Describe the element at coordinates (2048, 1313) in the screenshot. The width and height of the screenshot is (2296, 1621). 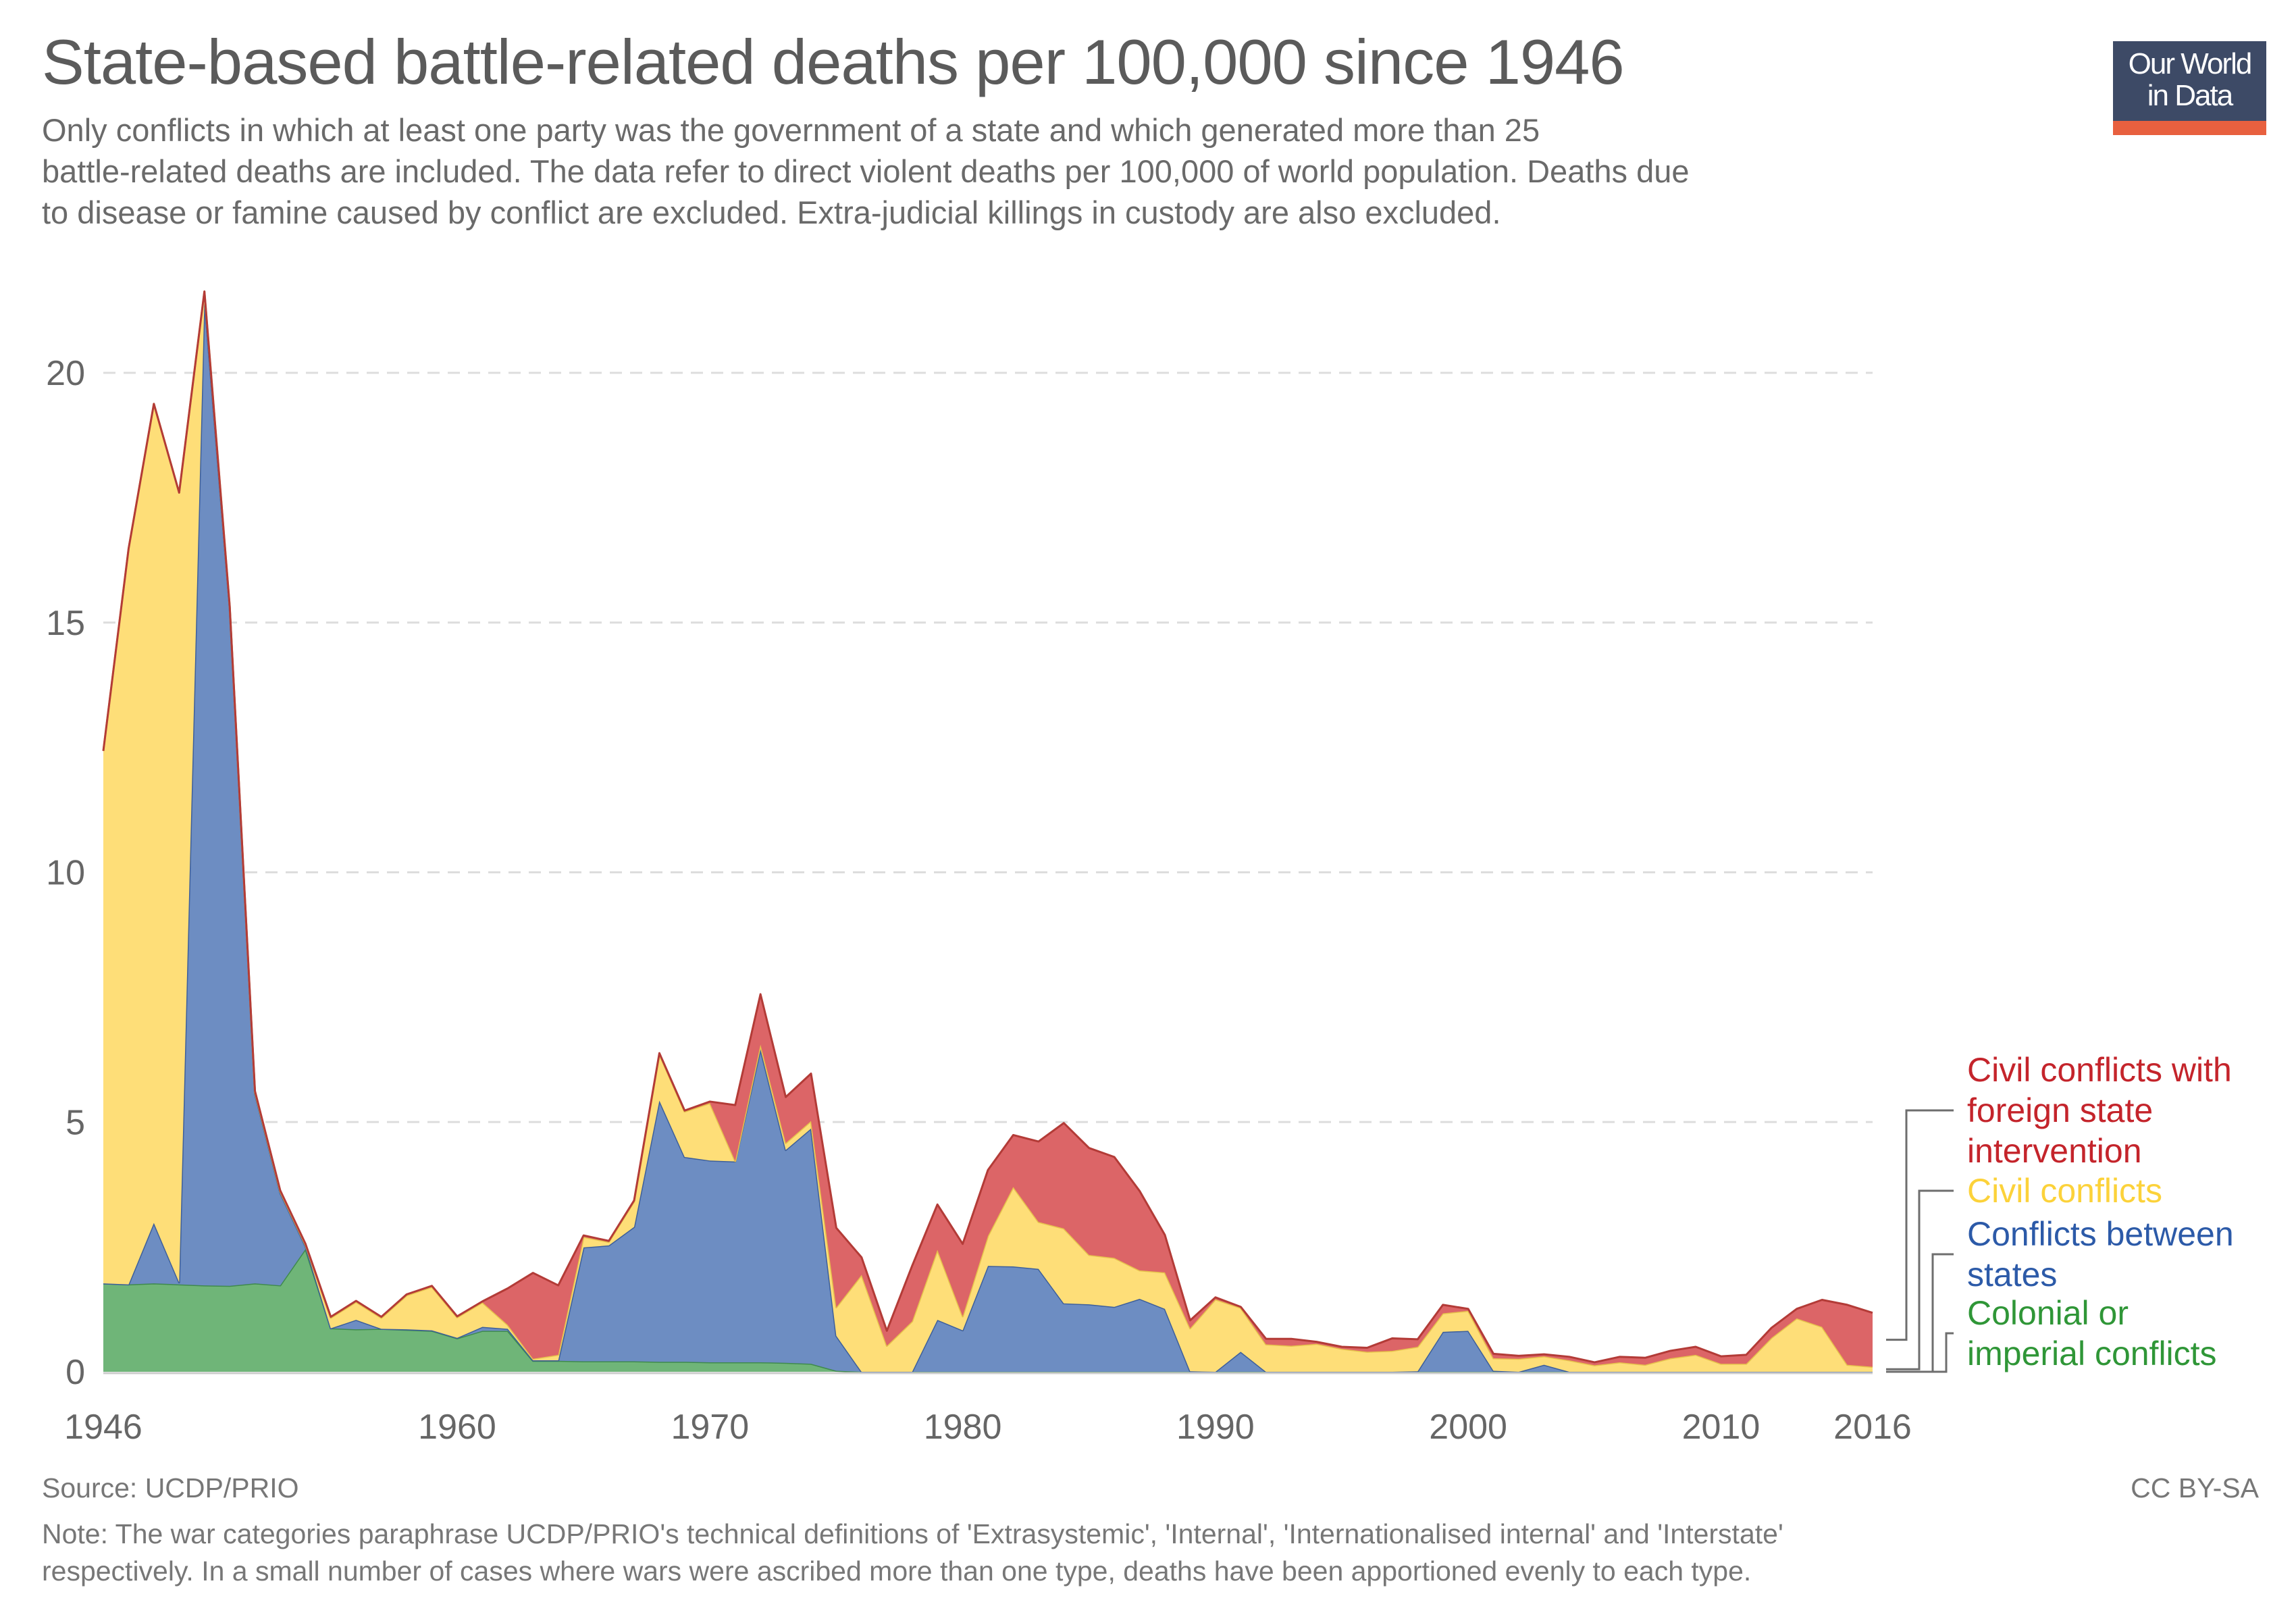
I see `legend-label-colonial: Colonial or` at that location.